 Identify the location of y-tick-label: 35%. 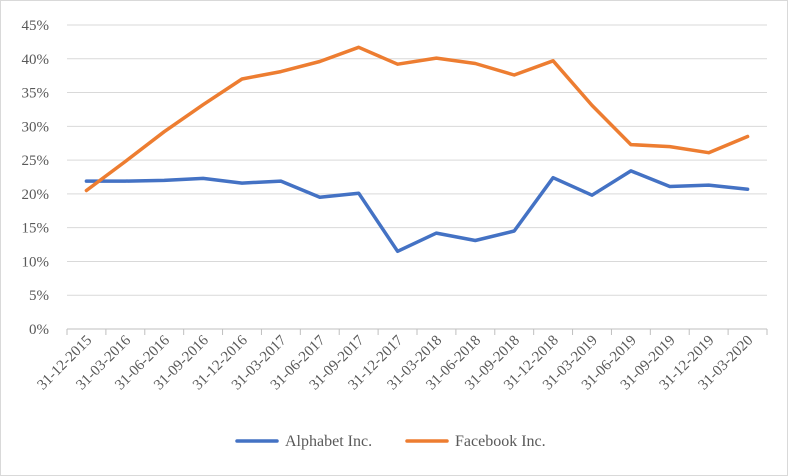
(36, 94).